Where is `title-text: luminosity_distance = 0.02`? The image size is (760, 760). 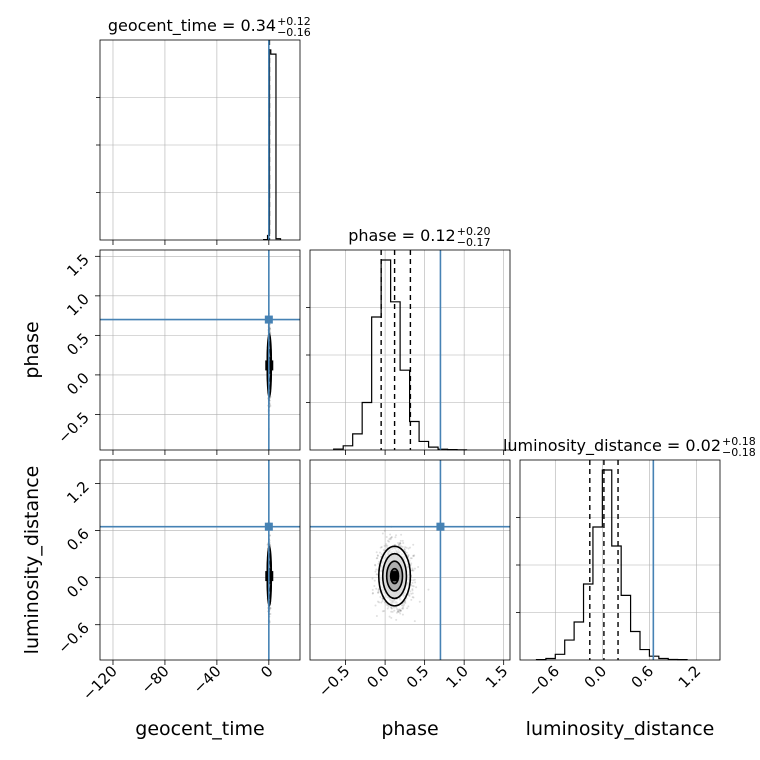 title-text: luminosity_distance = 0.02 is located at coordinates (612, 446).